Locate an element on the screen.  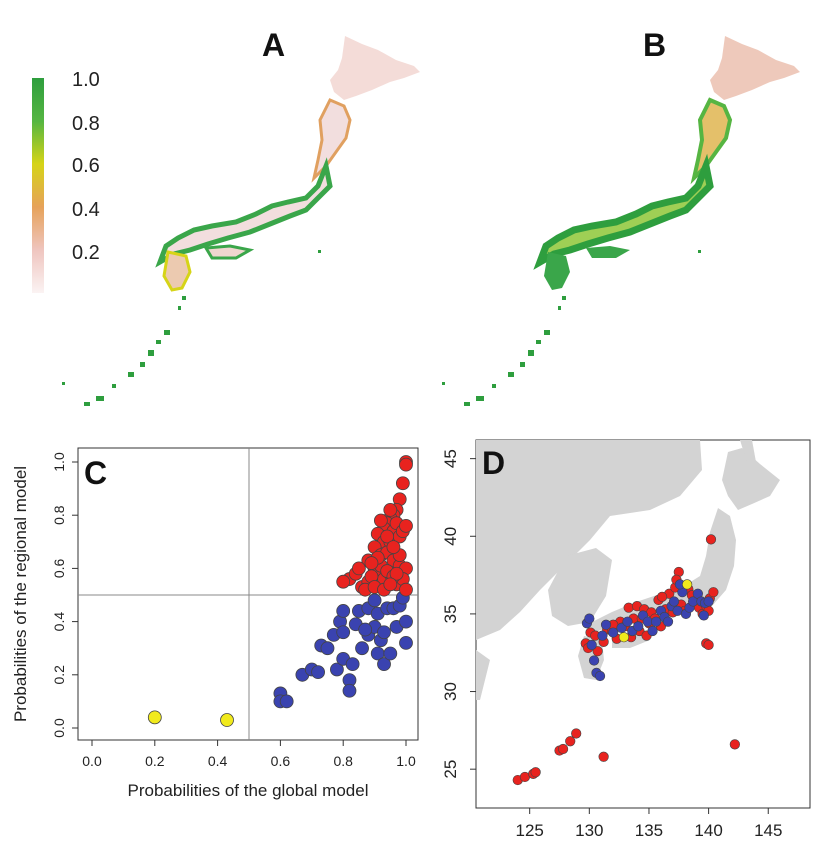
legend-tick: 0.6 is located at coordinates (86, 166).